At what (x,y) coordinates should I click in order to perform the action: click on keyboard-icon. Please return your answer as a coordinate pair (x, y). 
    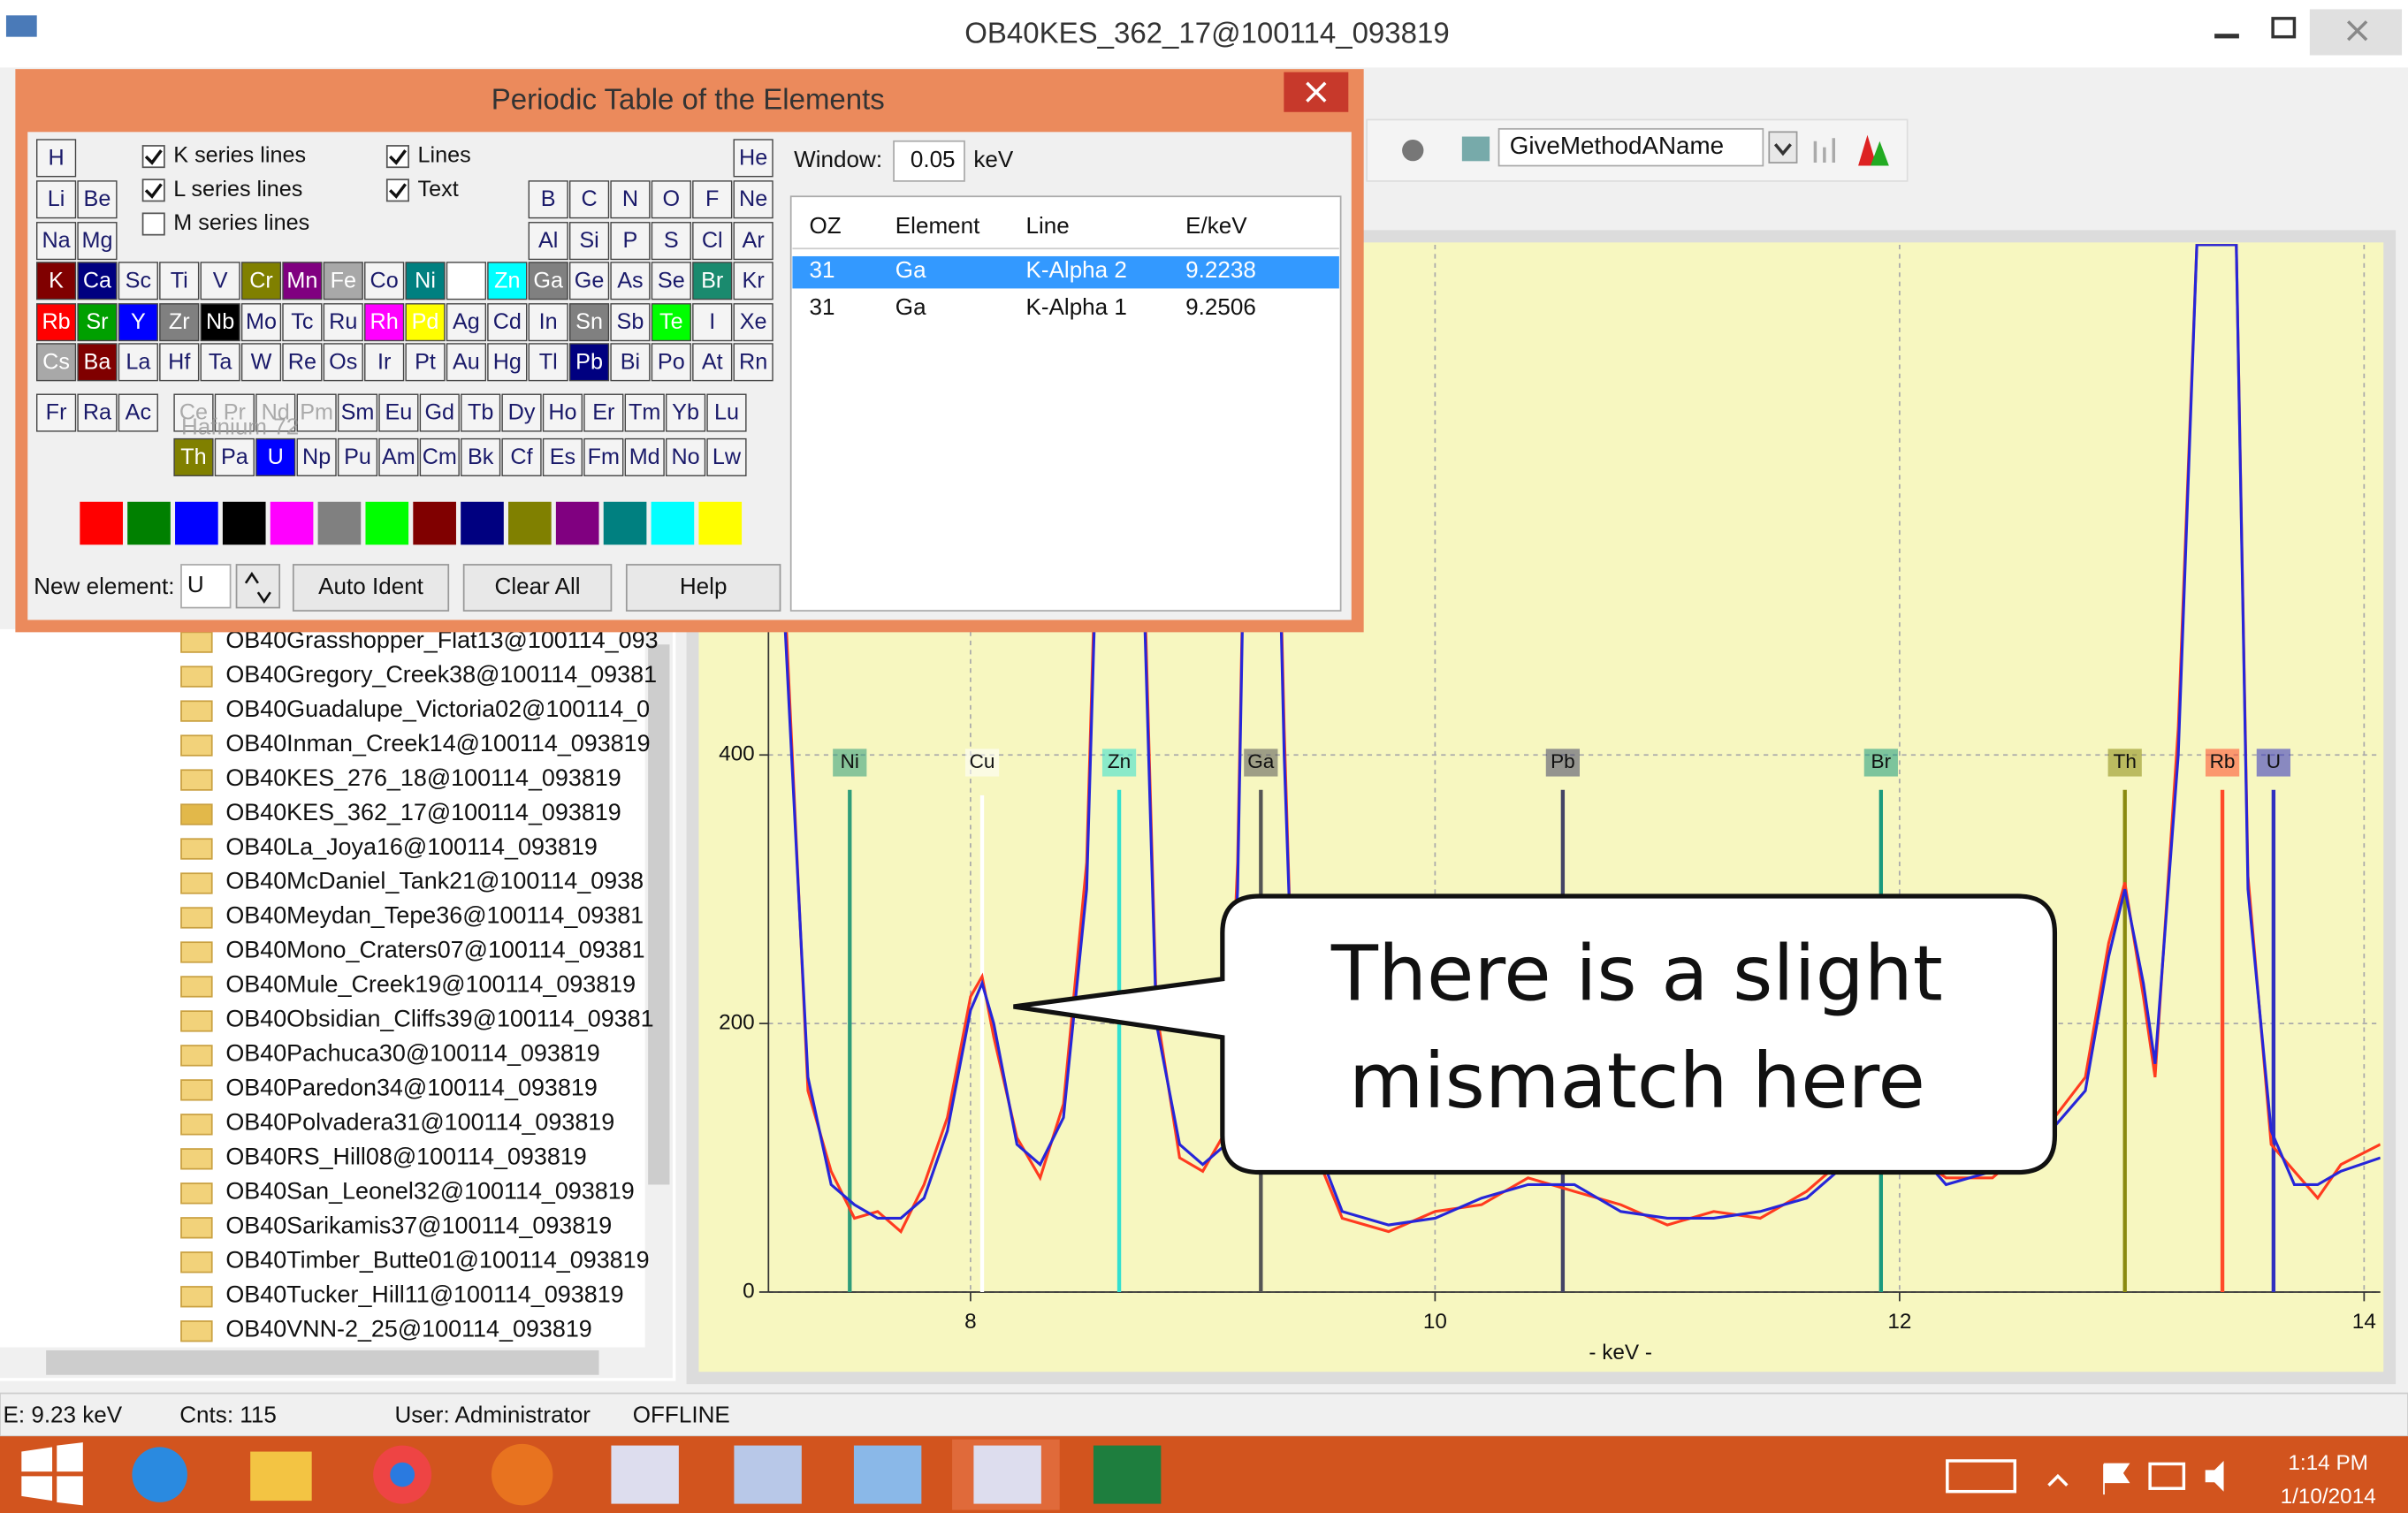
    Looking at the image, I should click on (1981, 1476).